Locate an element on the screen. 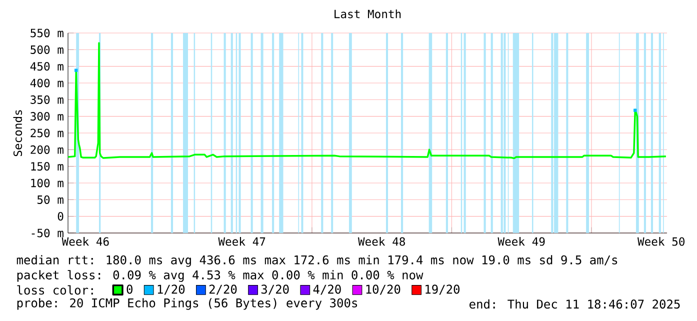  legend-label: 1/20 is located at coordinates (171, 289).